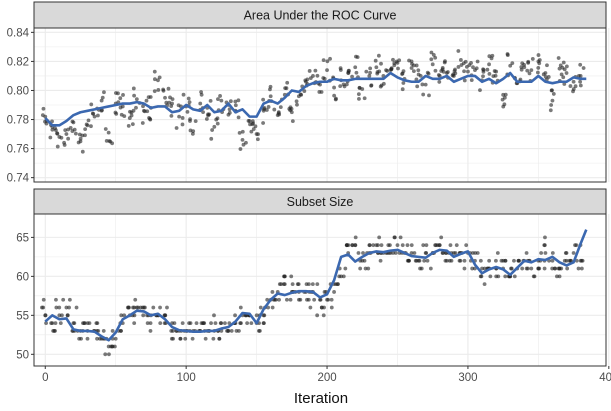 The width and height of the screenshot is (611, 411). I want to click on facet-strip, so click(320, 201).